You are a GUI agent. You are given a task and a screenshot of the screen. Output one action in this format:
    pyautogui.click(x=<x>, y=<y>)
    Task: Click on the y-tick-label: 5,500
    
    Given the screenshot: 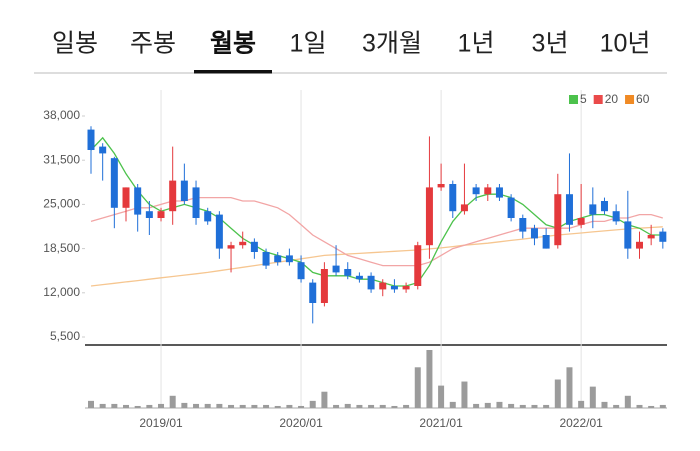 What is the action you would take?
    pyautogui.click(x=65, y=336)
    